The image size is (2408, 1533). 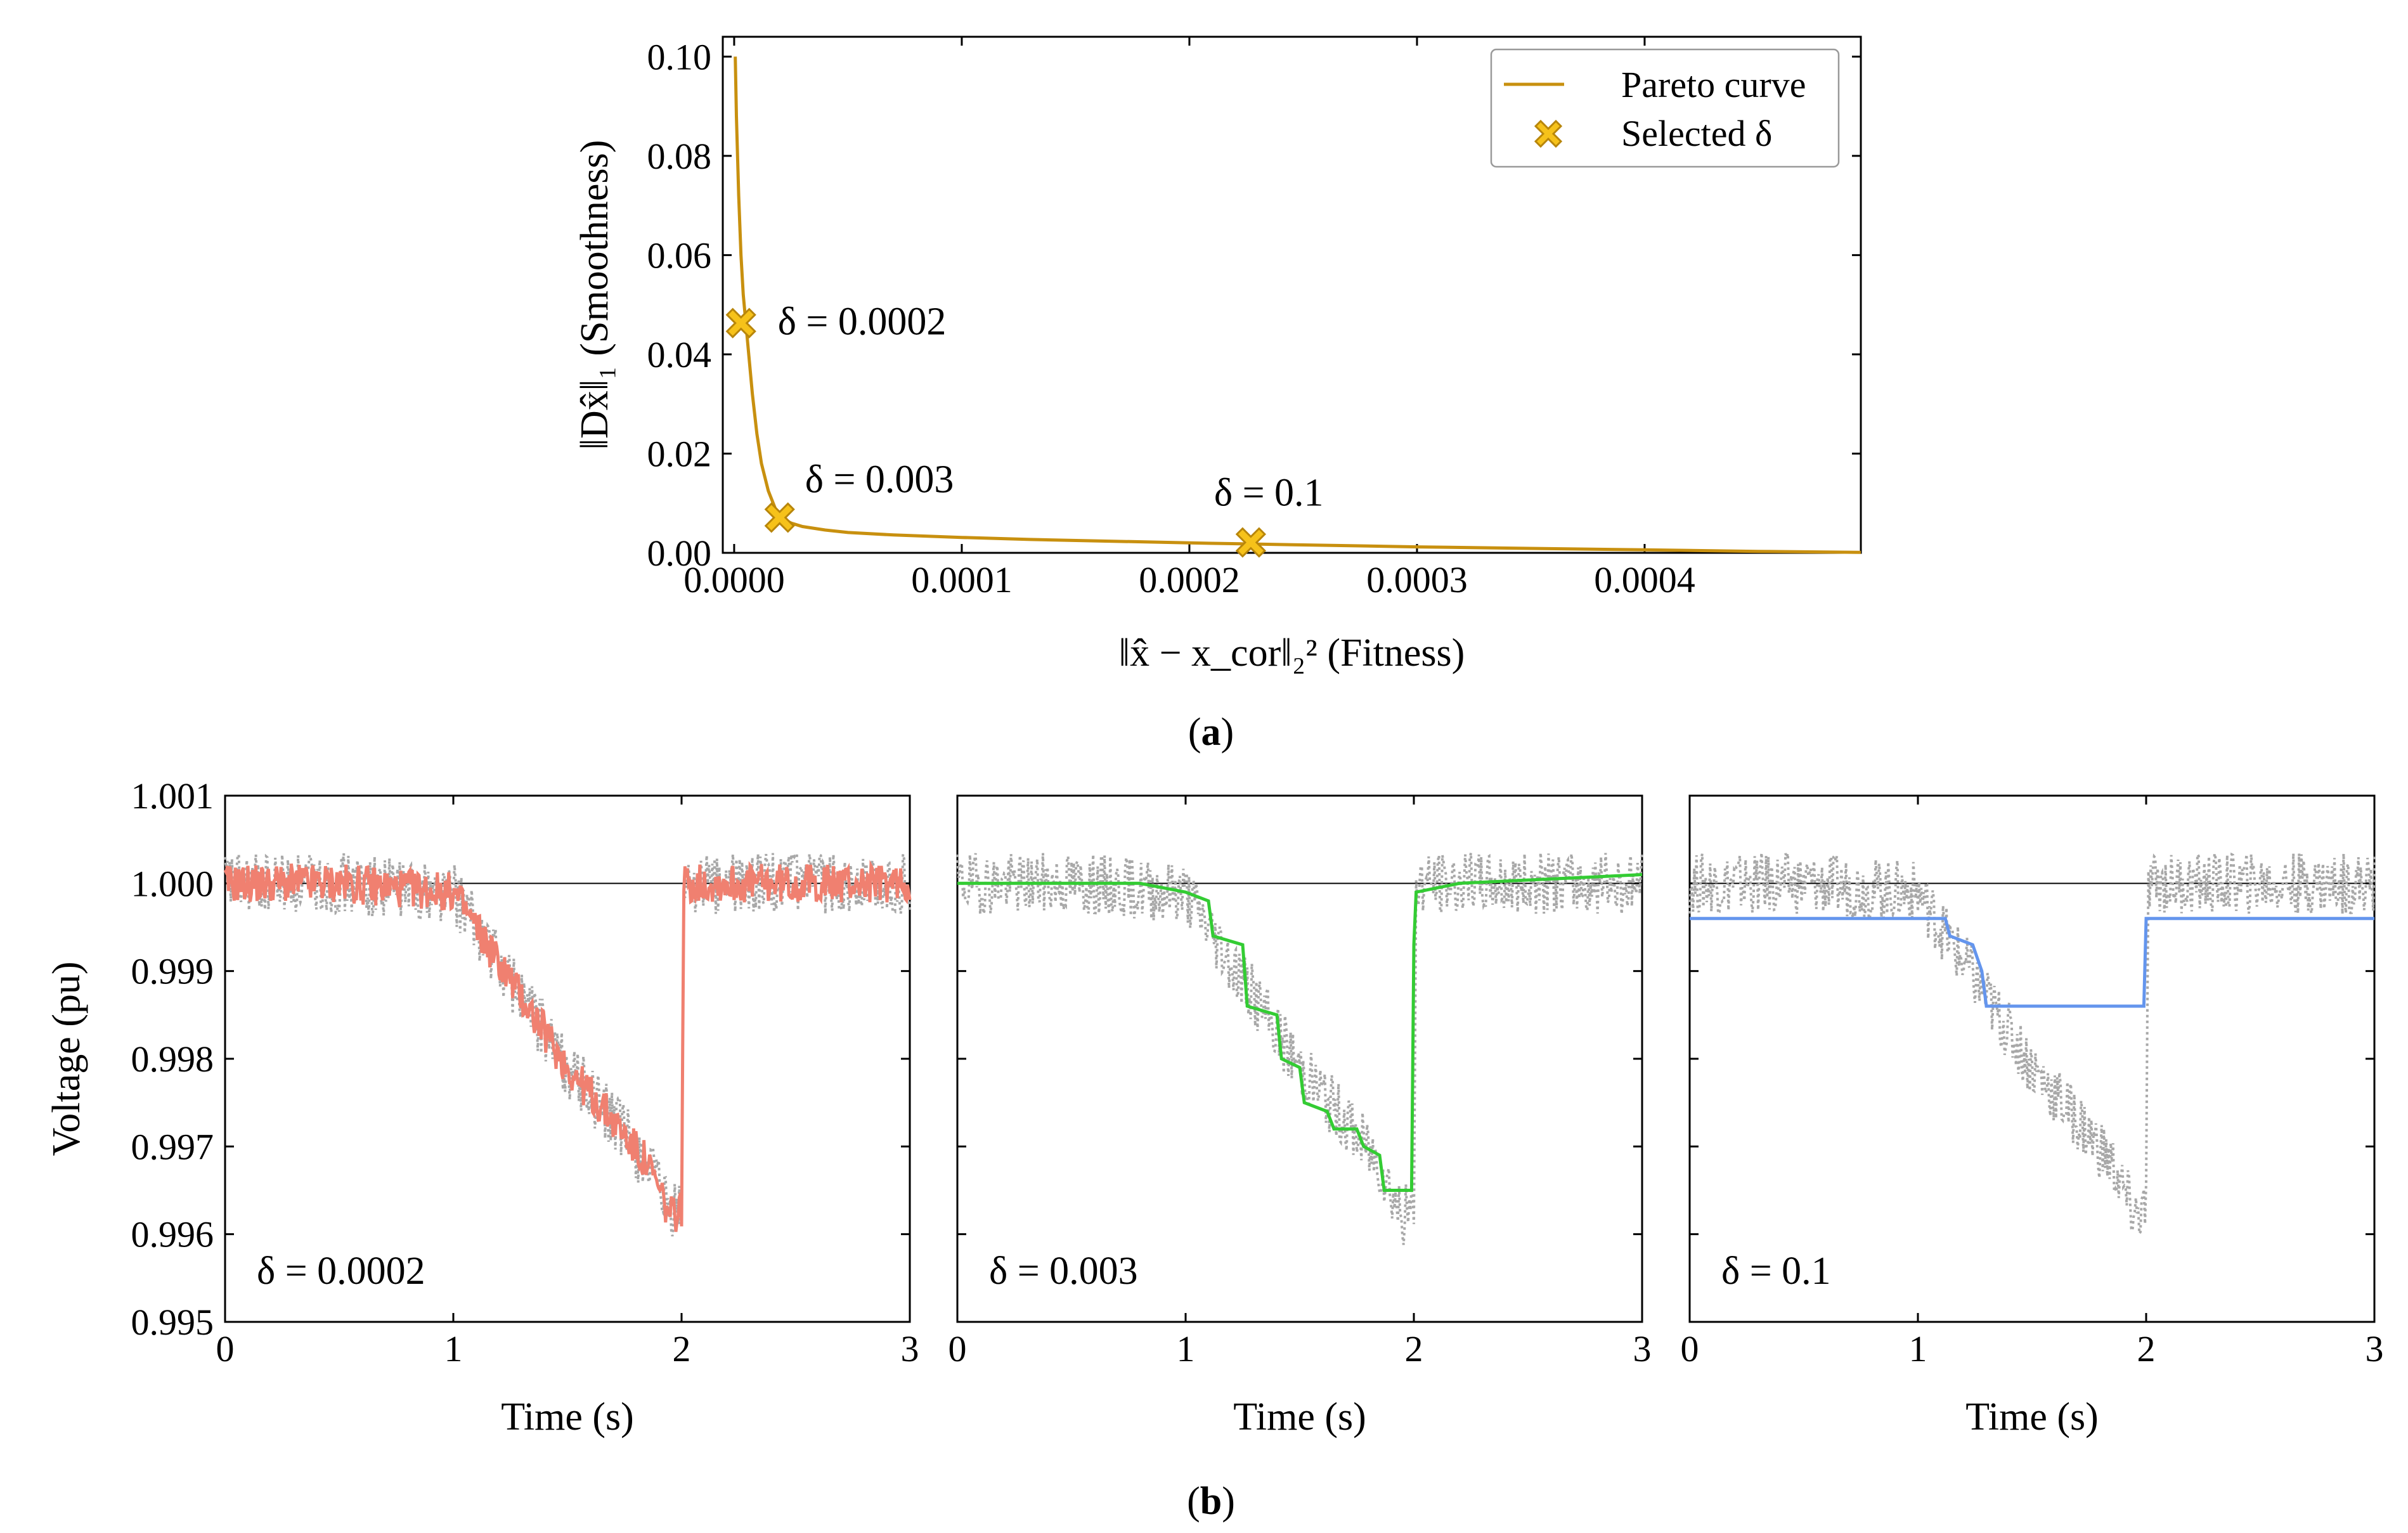 What do you see at coordinates (1714, 84) in the screenshot?
I see `legend-pareto-label: Pareto curve` at bounding box center [1714, 84].